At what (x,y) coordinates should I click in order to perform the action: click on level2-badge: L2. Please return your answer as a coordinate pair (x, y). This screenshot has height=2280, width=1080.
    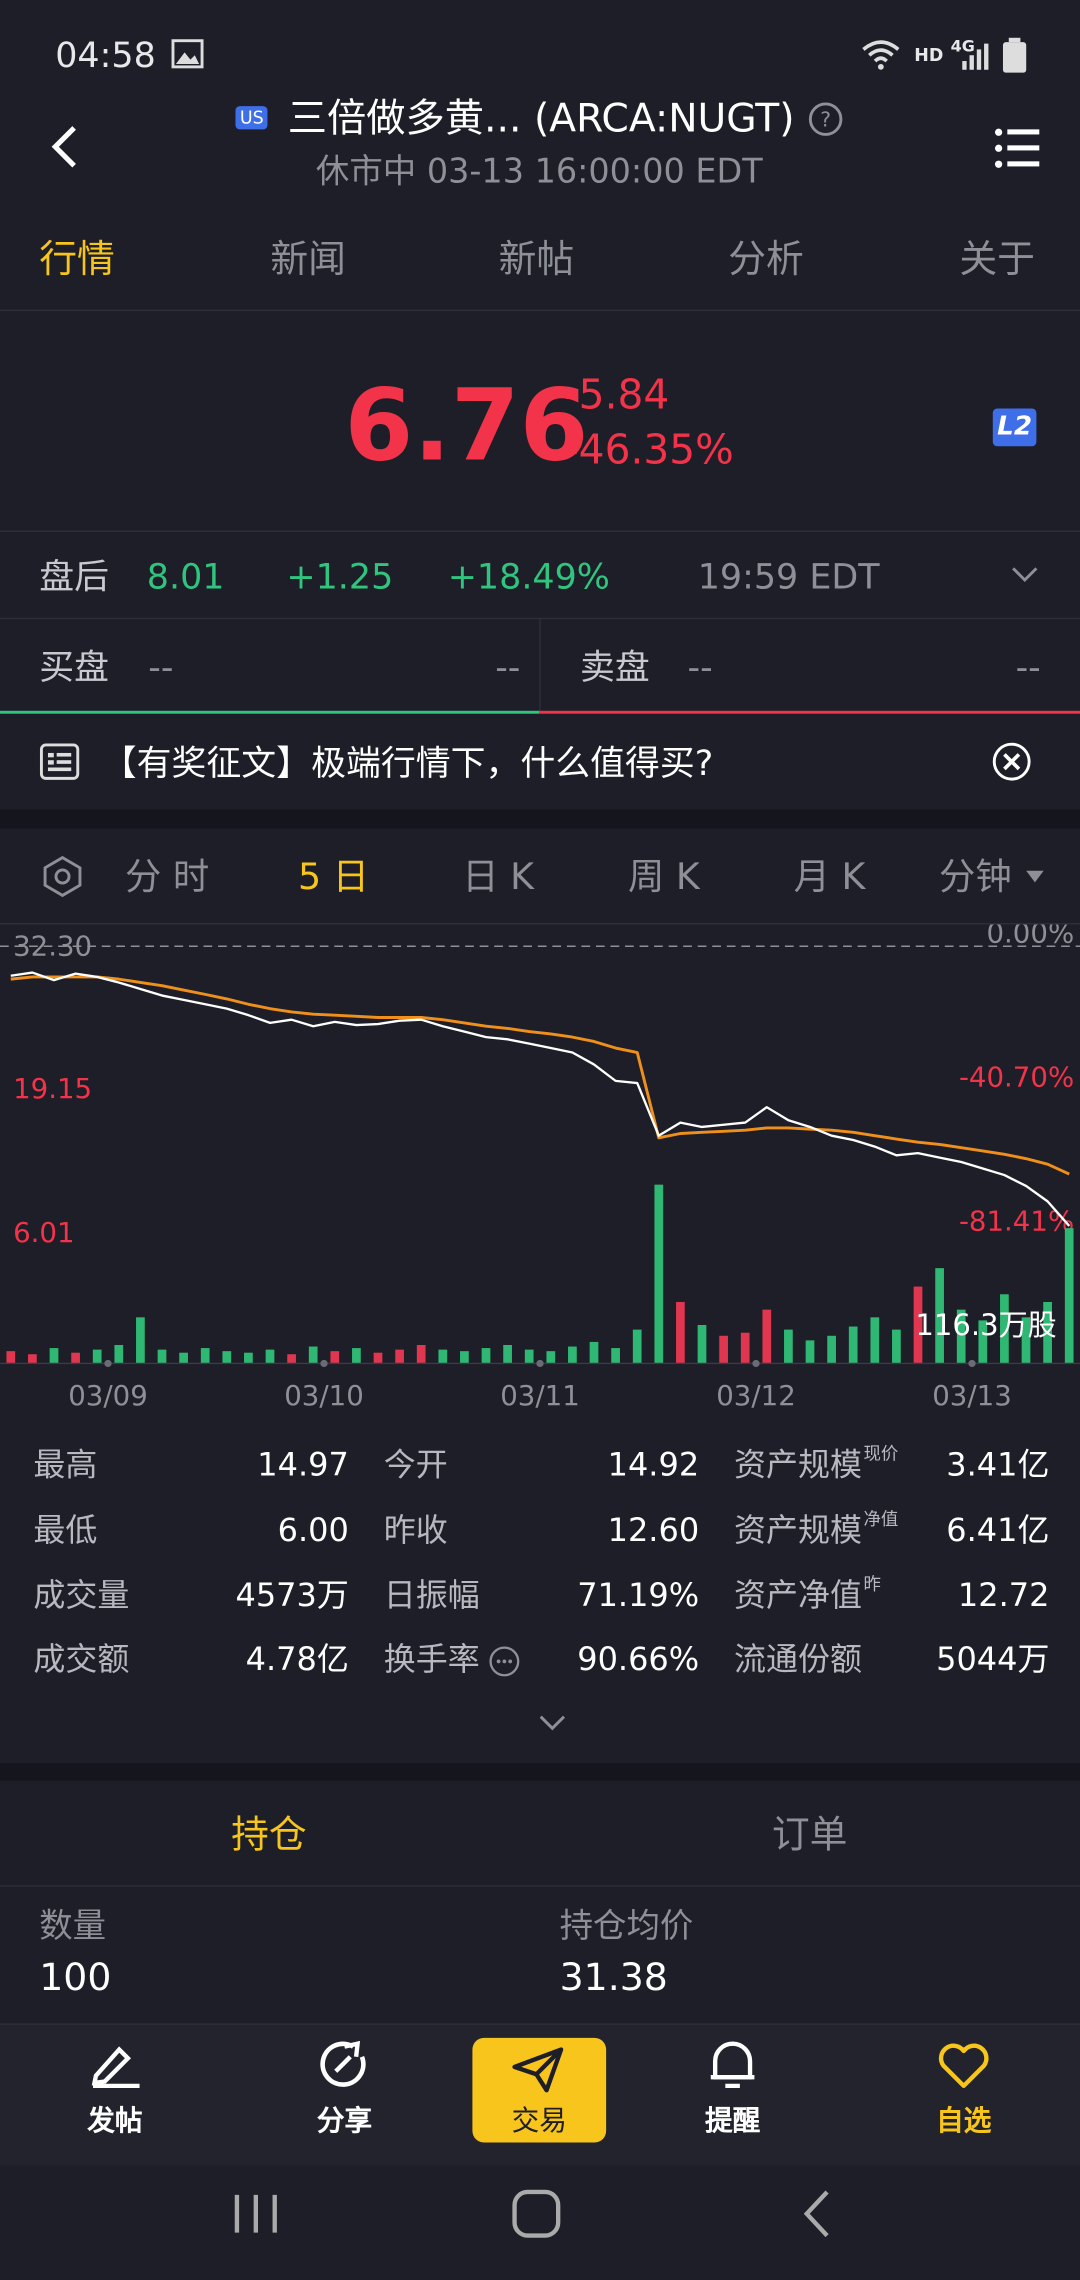
    Looking at the image, I should click on (1014, 427).